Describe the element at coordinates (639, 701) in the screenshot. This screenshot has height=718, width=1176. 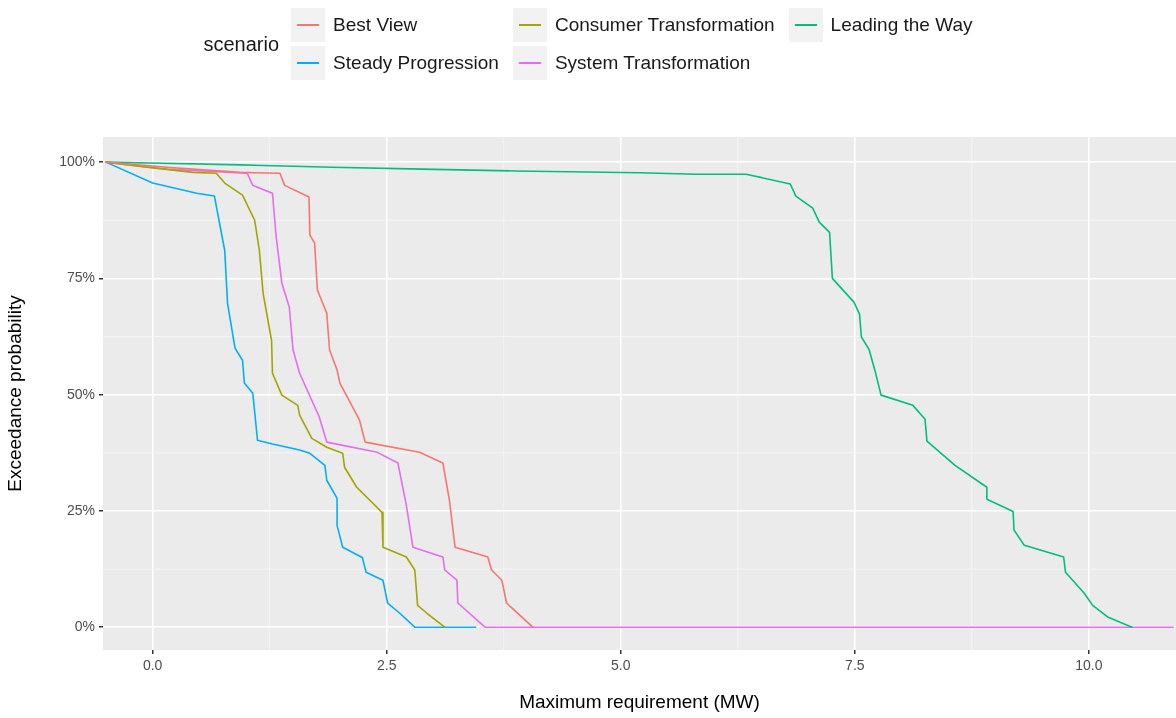
I see `x-axis-title: Maximum requirement (MW)` at that location.